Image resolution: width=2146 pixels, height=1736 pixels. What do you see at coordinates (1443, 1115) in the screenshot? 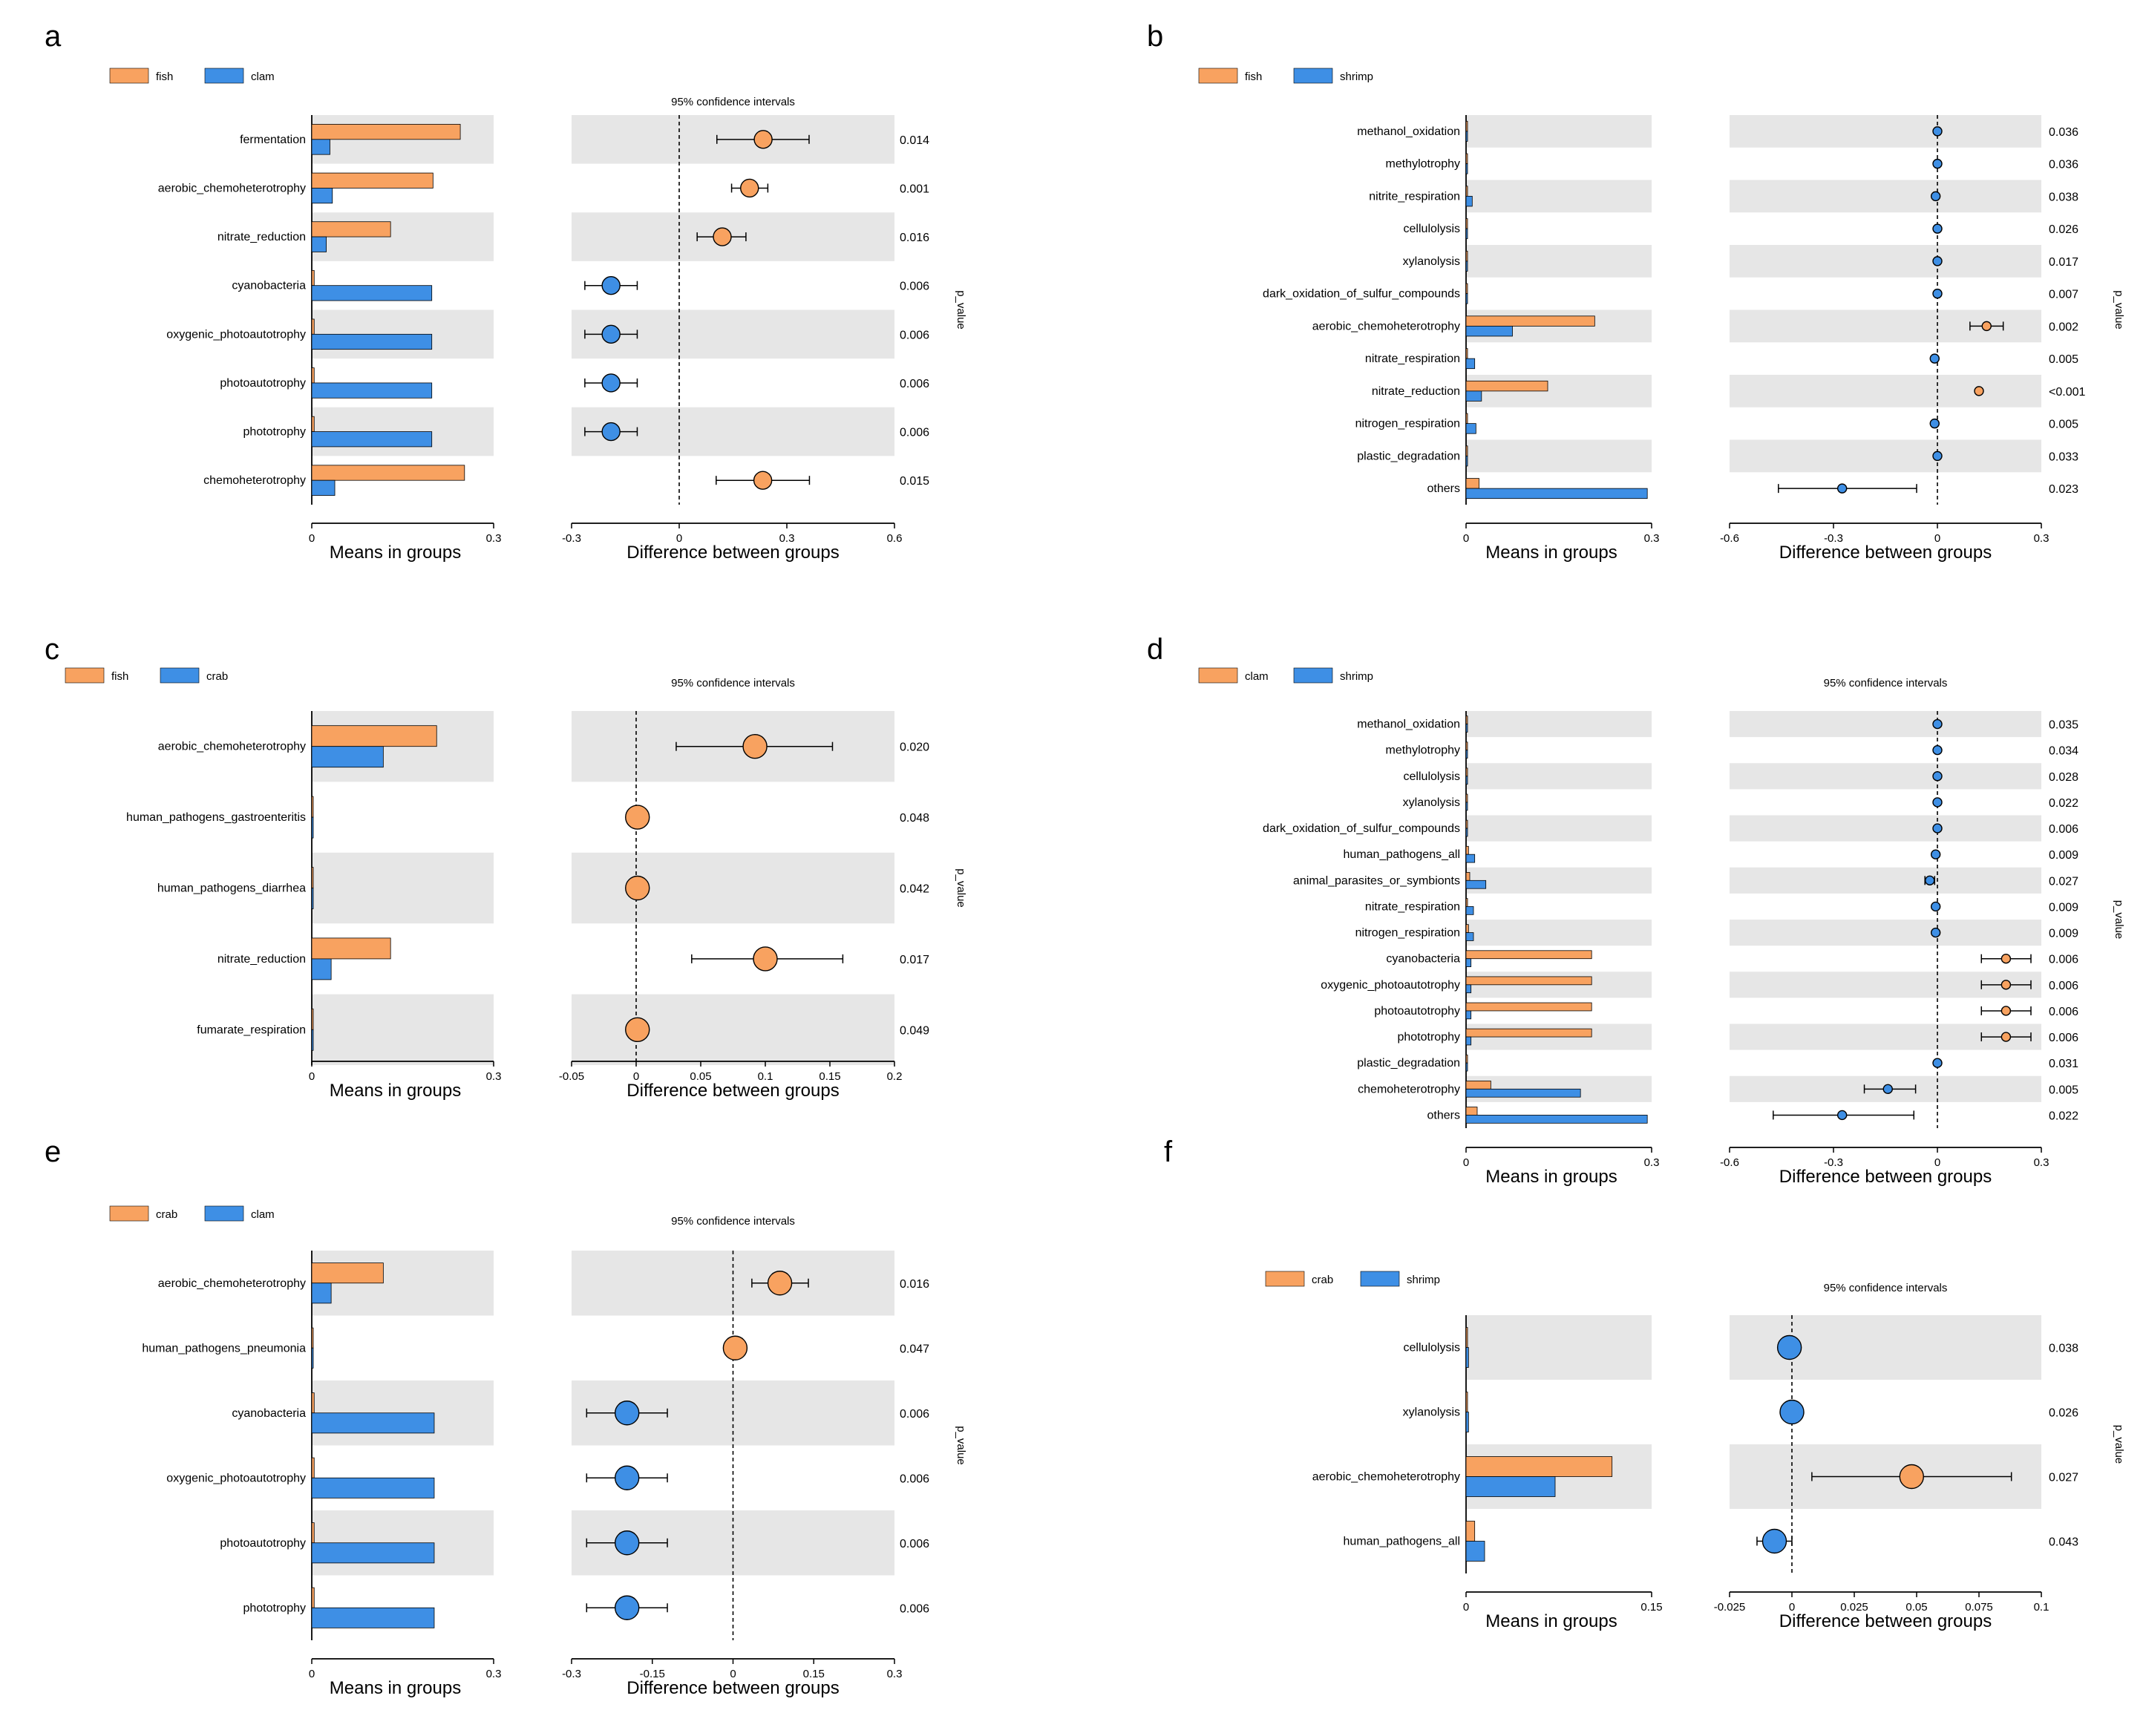
I see `category-label: others` at bounding box center [1443, 1115].